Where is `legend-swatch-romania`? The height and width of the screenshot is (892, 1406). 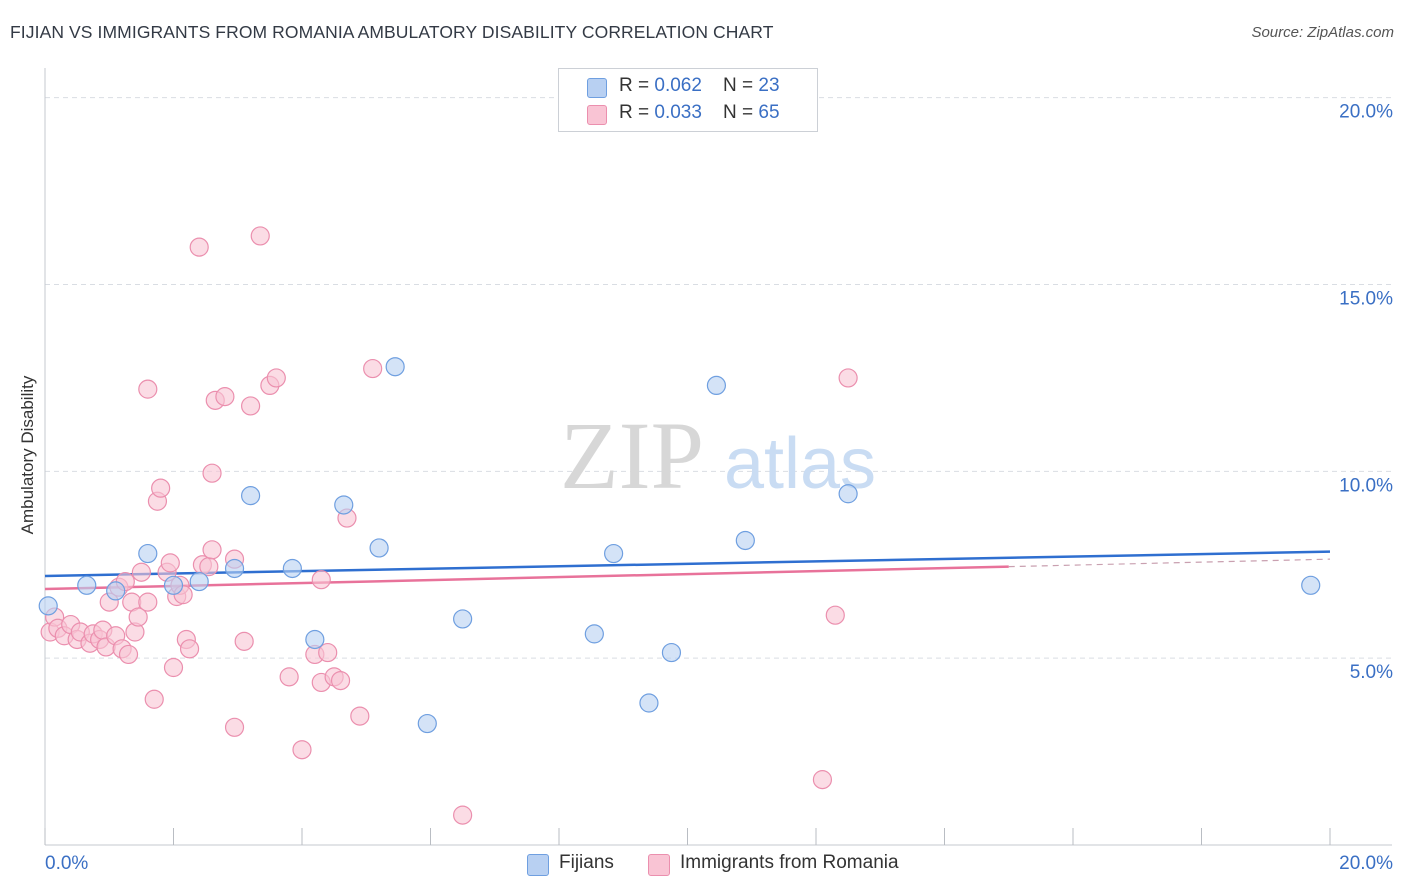 legend-swatch-romania is located at coordinates (597, 115).